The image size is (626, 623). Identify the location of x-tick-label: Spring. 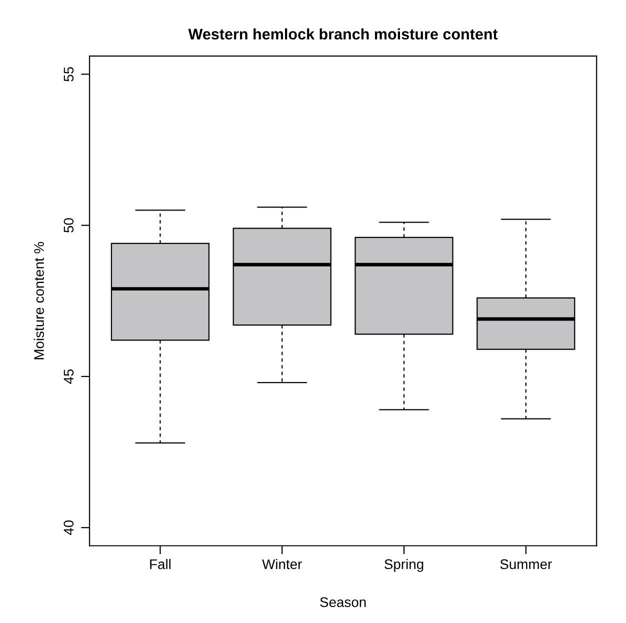
(404, 565).